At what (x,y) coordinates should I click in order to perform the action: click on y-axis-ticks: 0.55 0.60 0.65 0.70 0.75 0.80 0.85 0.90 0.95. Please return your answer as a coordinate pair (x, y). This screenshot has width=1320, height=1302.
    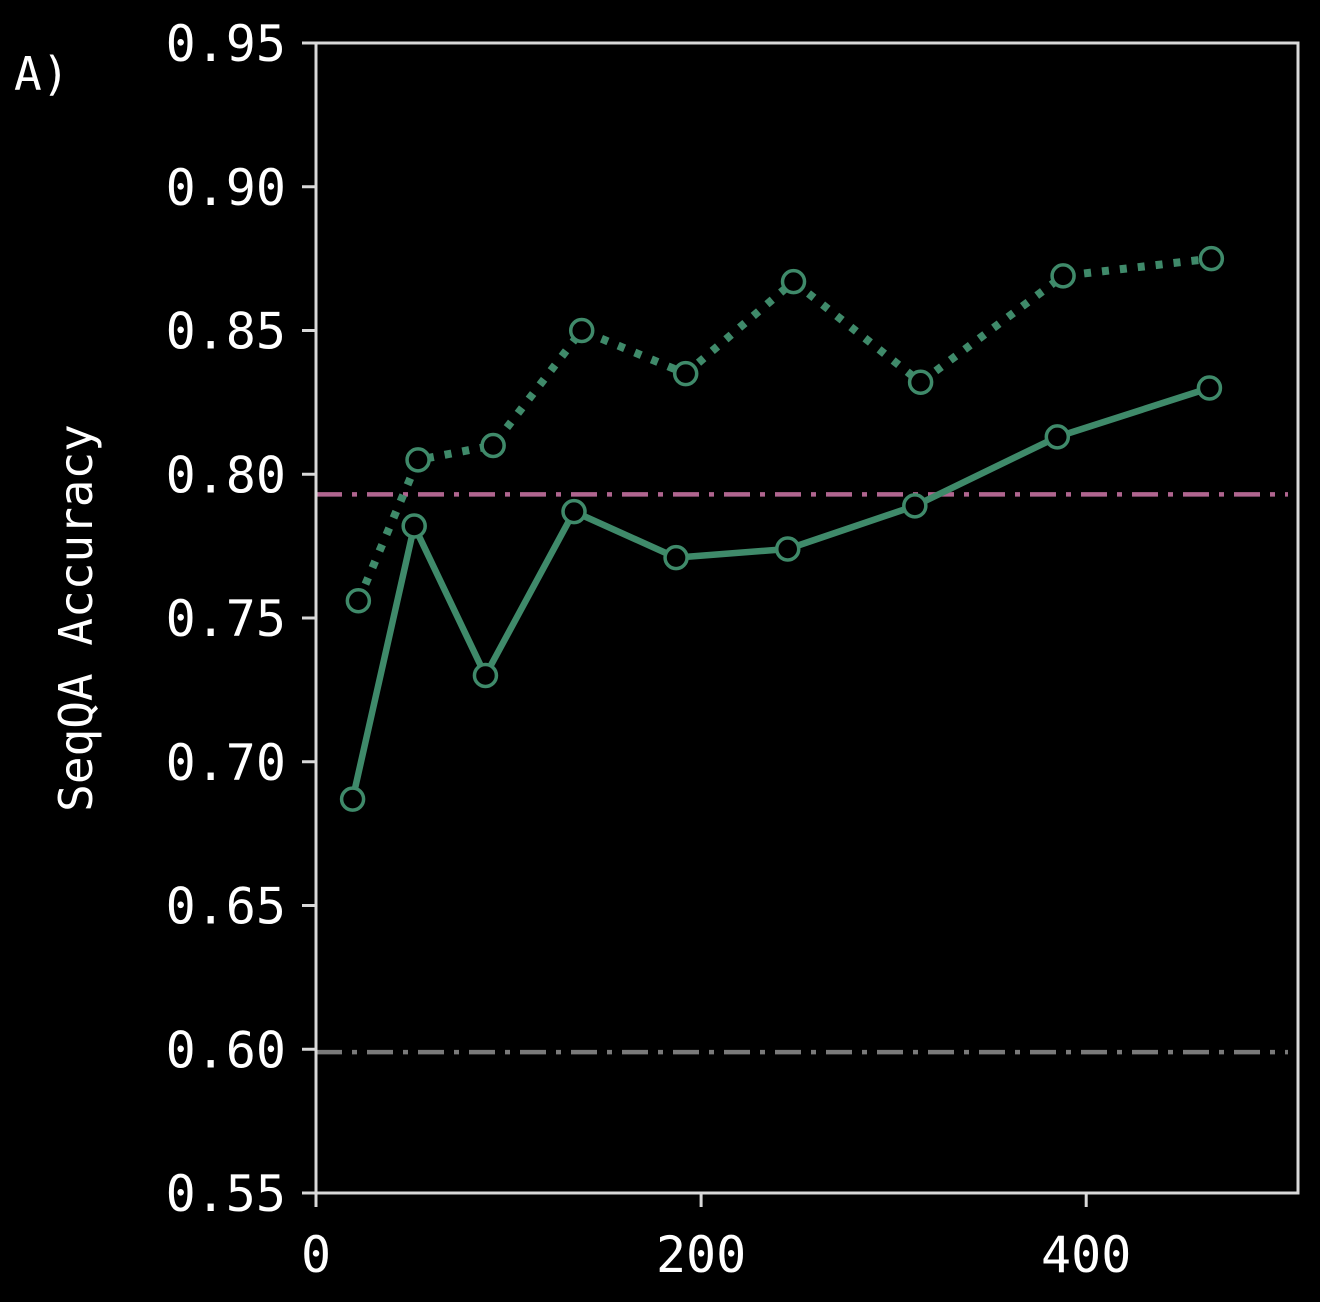
    Looking at the image, I should click on (241, 619).